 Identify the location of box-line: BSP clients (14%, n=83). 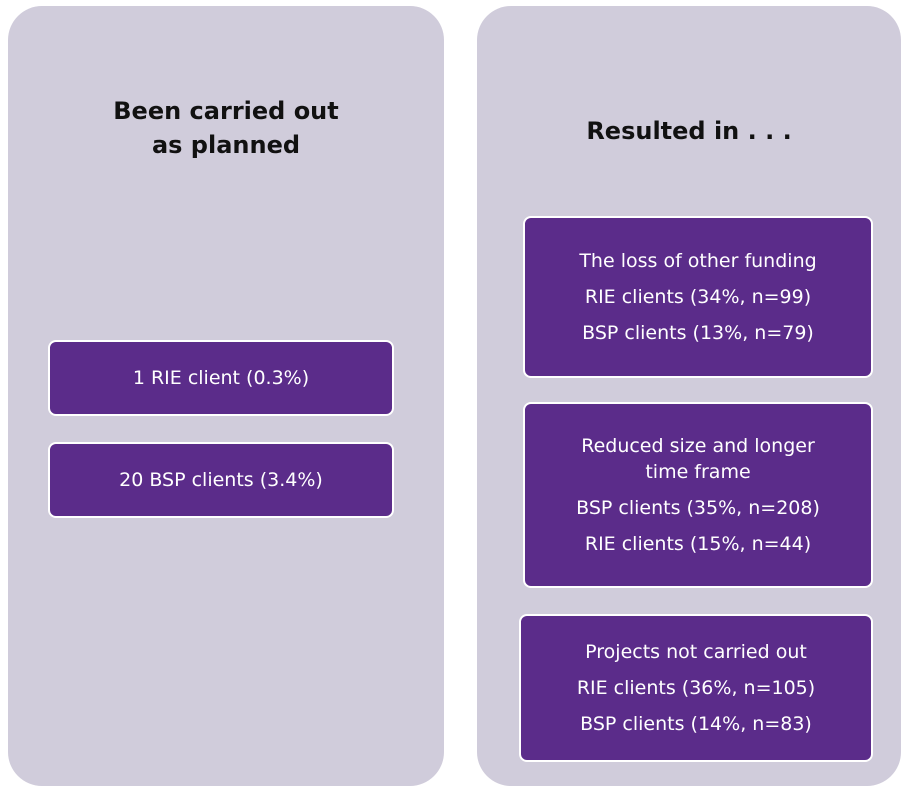
(696, 724).